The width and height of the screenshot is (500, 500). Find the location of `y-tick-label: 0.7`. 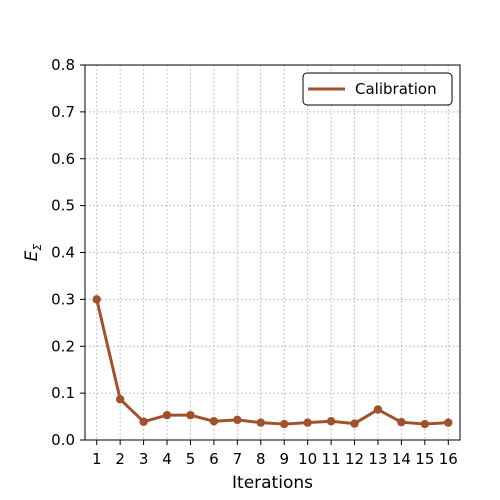

y-tick-label: 0.7 is located at coordinates (63, 112).